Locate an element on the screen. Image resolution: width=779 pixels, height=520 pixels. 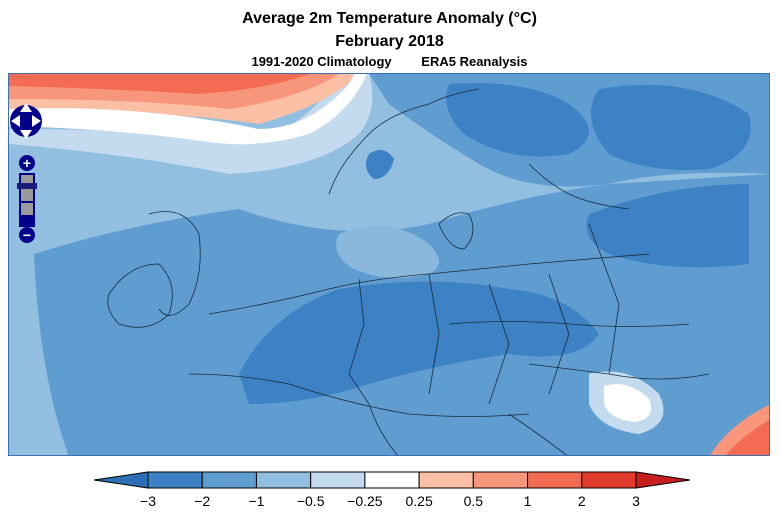
map-title: Average 2m Temperature Anomaly (°C) is located at coordinates (389, 18).